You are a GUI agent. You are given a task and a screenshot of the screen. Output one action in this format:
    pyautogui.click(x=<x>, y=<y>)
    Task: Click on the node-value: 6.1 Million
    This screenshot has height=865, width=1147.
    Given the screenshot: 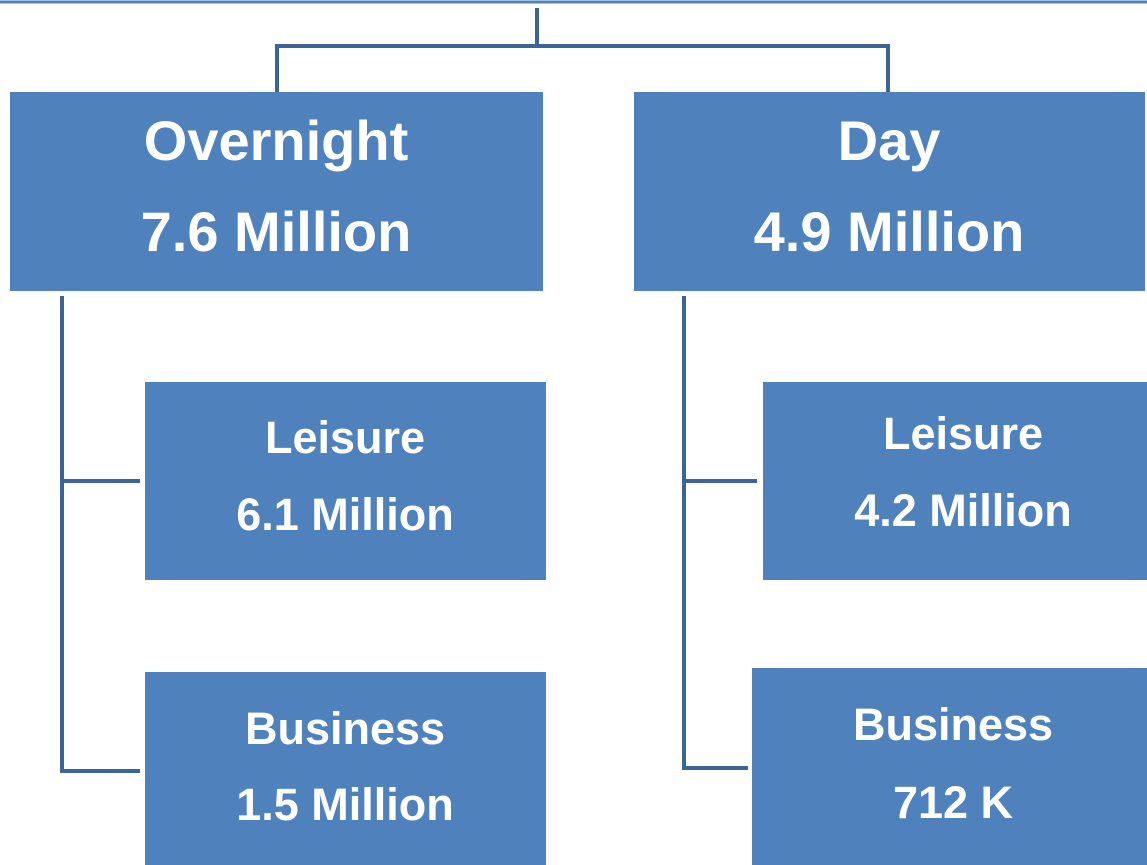 What is the action you would take?
    pyautogui.click(x=345, y=514)
    